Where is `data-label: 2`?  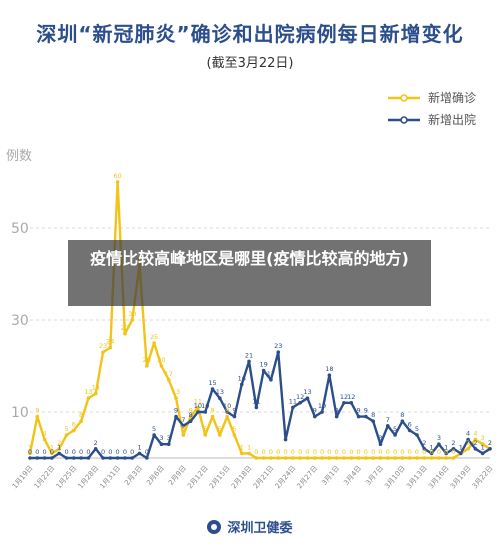
data-label: 2 is located at coordinates (59, 443).